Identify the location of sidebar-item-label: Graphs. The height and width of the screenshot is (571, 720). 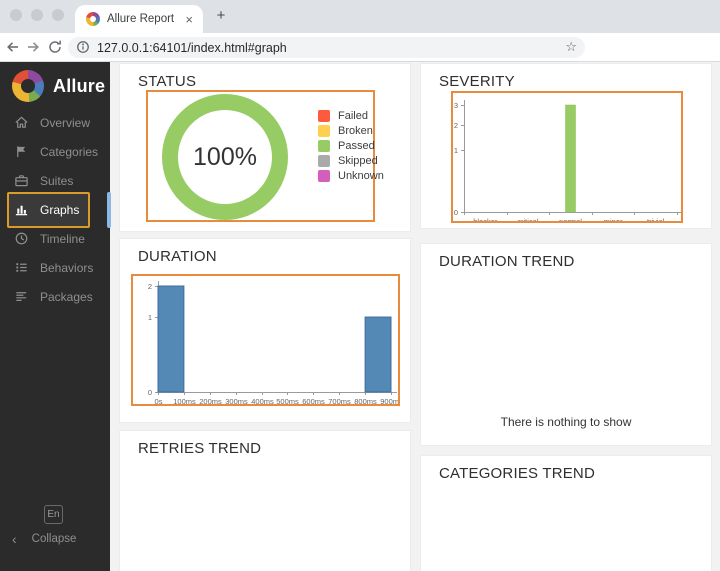
(60, 209).